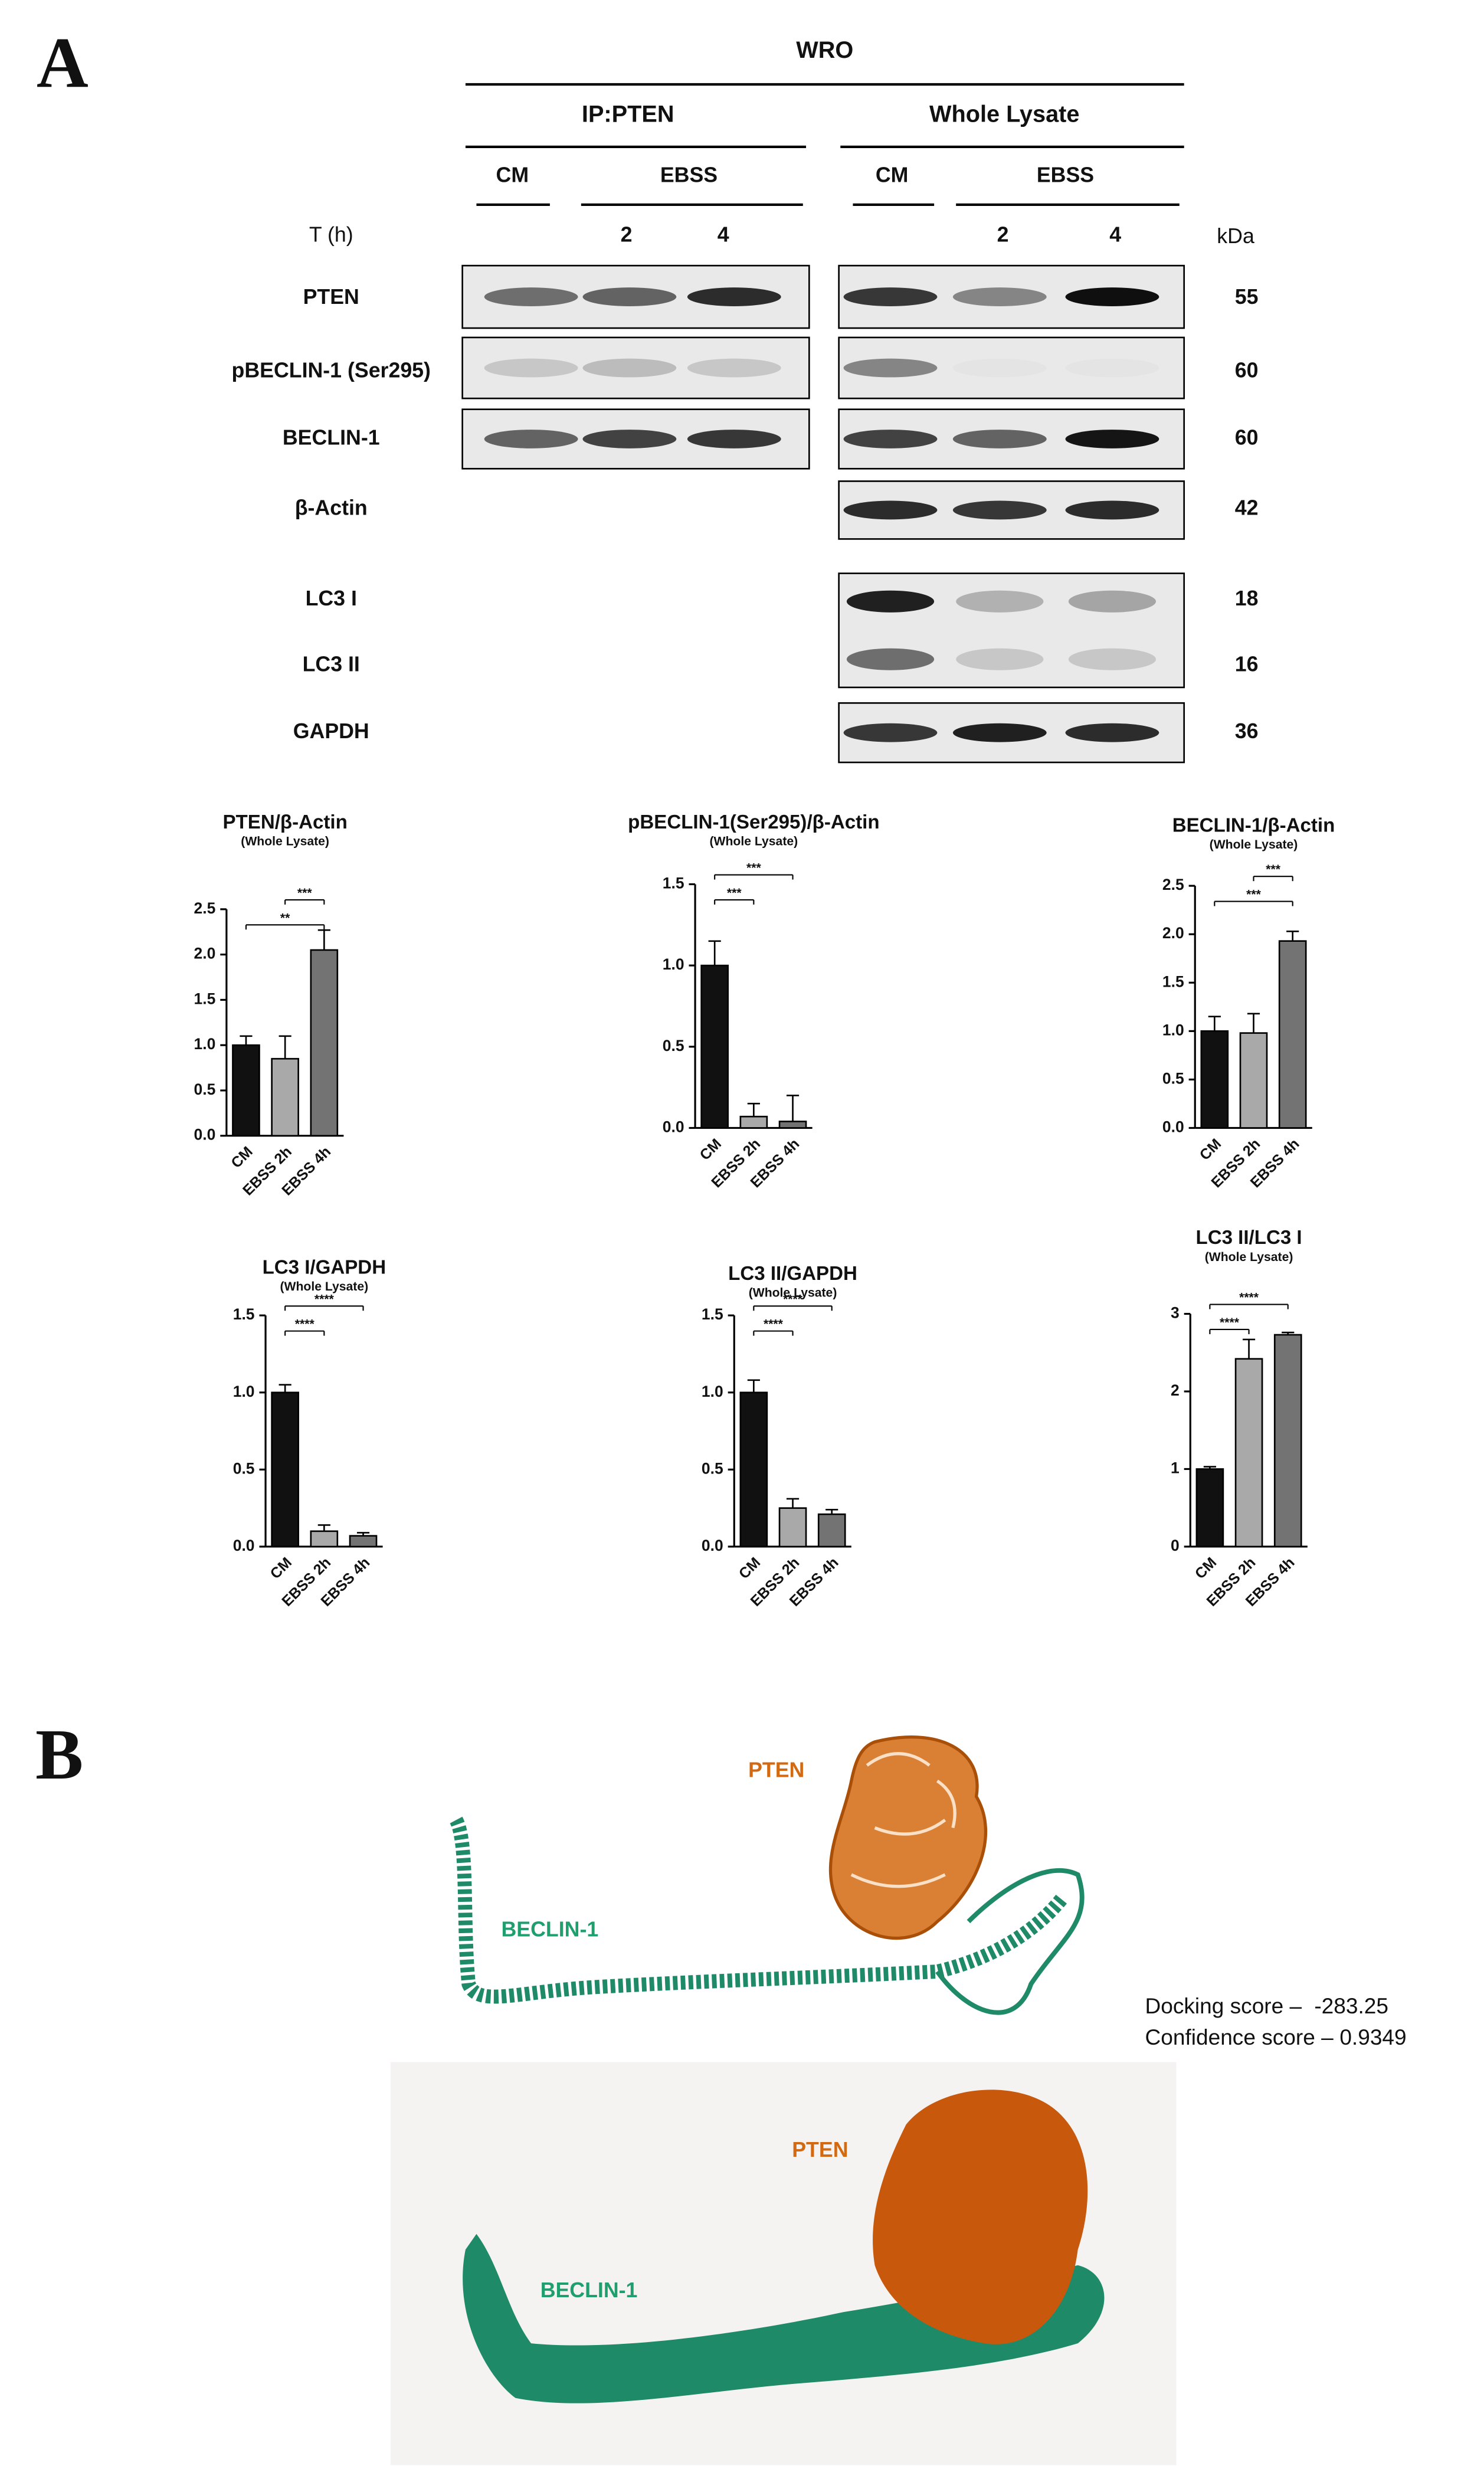  What do you see at coordinates (331, 598) in the screenshot?
I see `blot-label: LC3 I` at bounding box center [331, 598].